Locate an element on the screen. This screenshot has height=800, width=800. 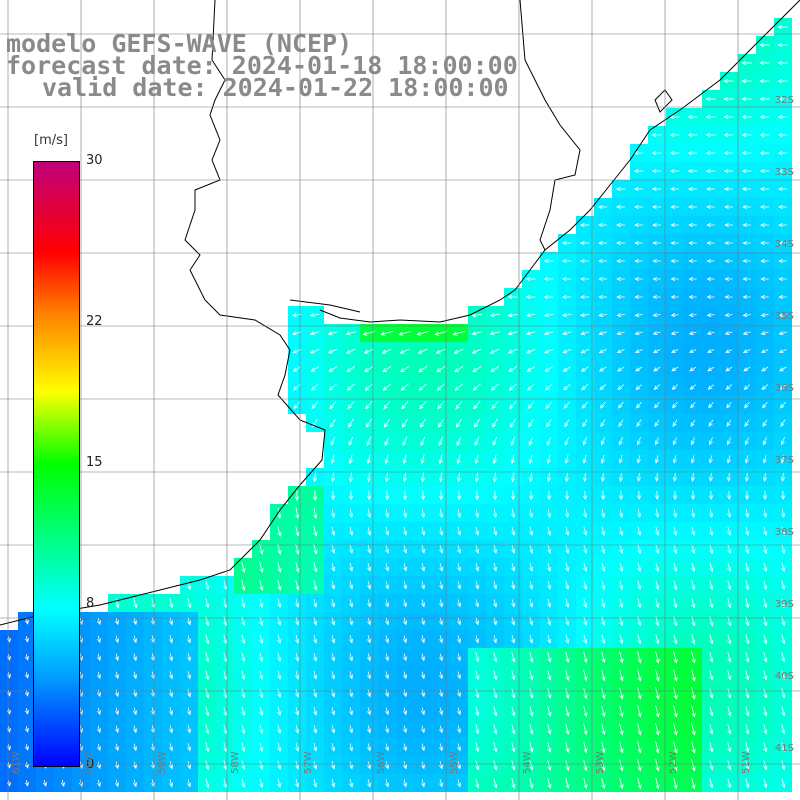
lat-label: 36S is located at coordinates (784, 388).